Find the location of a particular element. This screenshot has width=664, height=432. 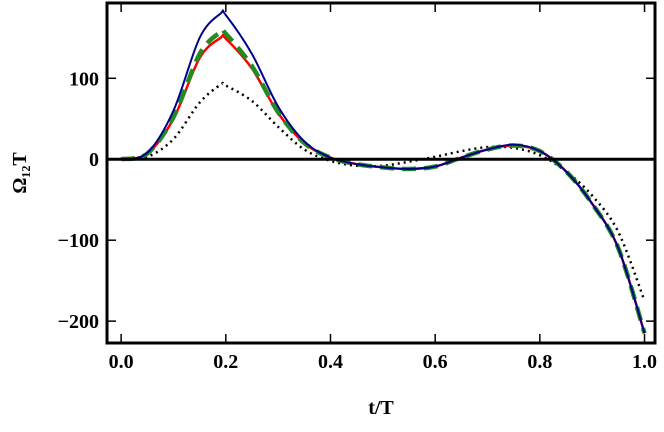

y-axis-label: Ω₁₂T is located at coordinates (20, 173).